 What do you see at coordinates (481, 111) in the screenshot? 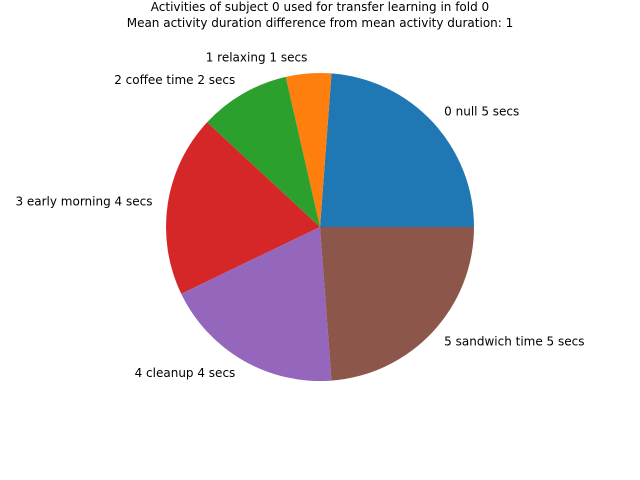
I see `pie-label-0: 0 null 5 secs` at bounding box center [481, 111].